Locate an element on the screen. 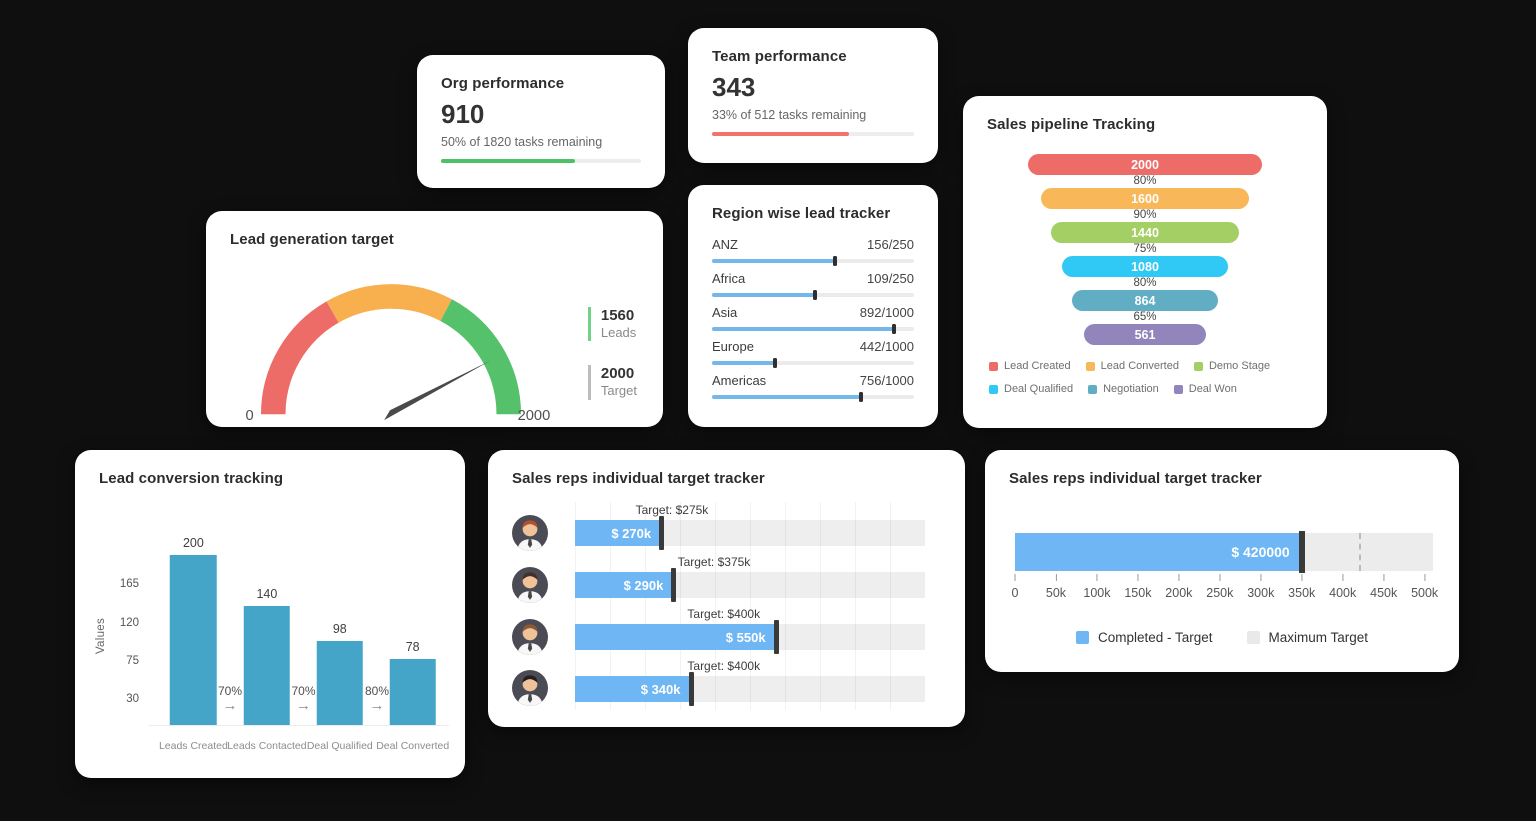 Image resolution: width=1536 pixels, height=821 pixels. region-row: Europe 442/1000 is located at coordinates (813, 356).